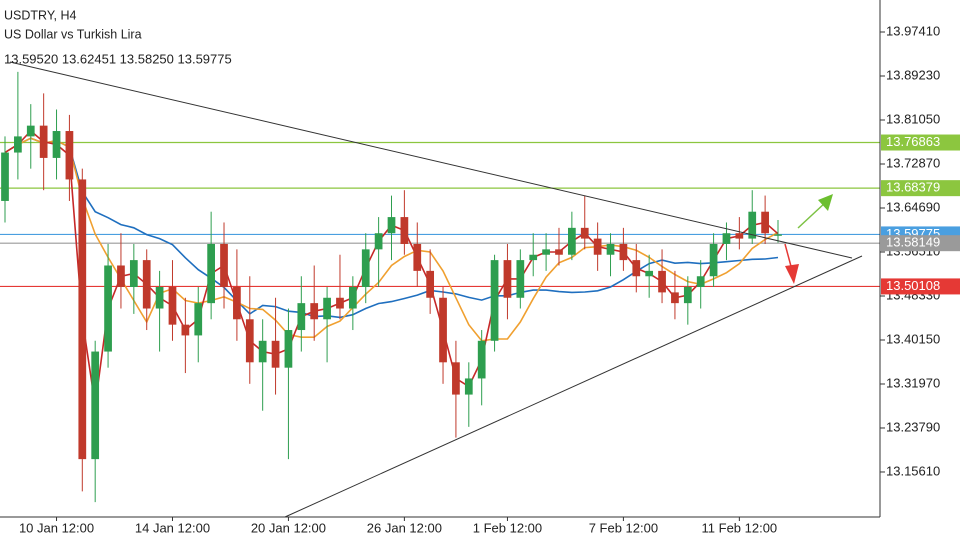  Describe the element at coordinates (825, 202) in the screenshot. I see `arrow-up-head` at that location.